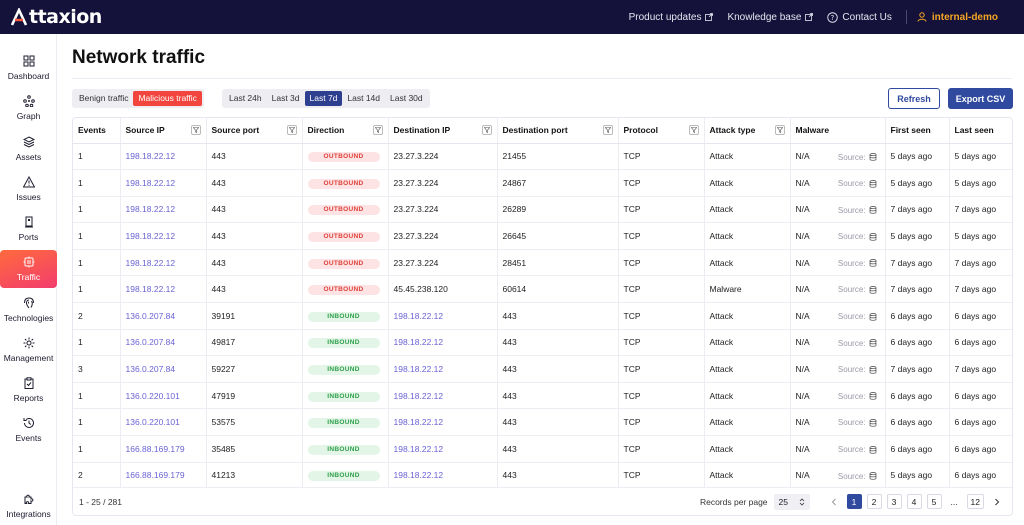  I want to click on time-option-30d: Last 30d, so click(406, 98).